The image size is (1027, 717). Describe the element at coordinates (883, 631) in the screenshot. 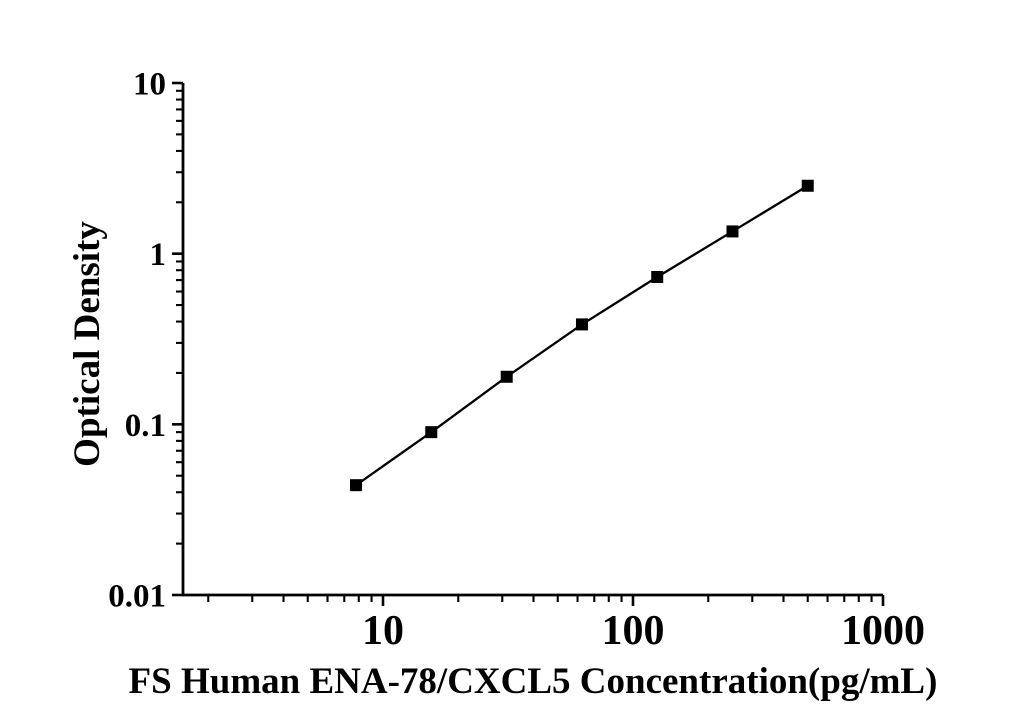

I see `x-tick-label: 1000` at that location.